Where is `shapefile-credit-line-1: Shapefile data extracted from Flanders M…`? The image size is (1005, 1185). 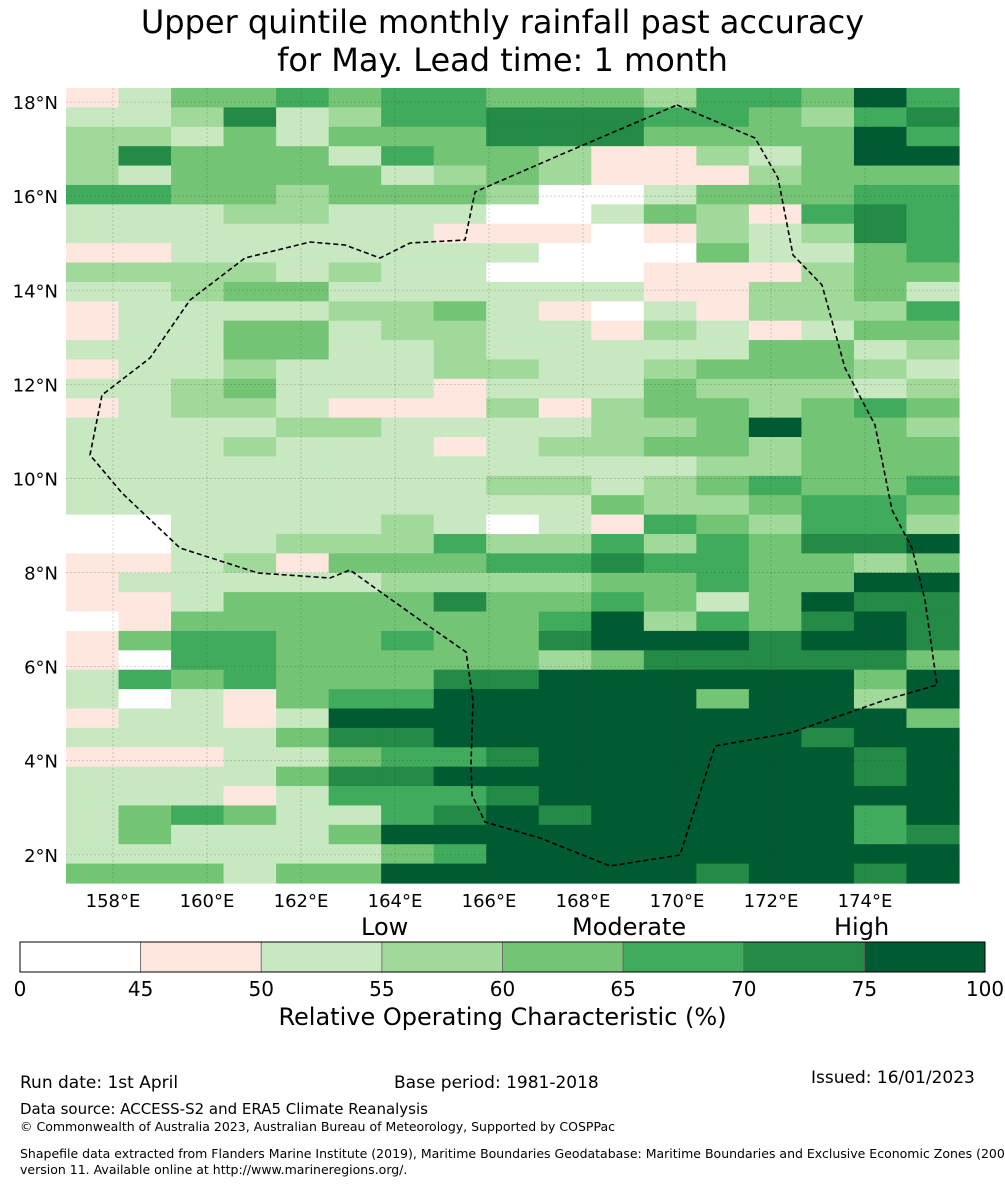
shapefile-credit-line-1: Shapefile data extracted from Flanders M… is located at coordinates (512, 1153).